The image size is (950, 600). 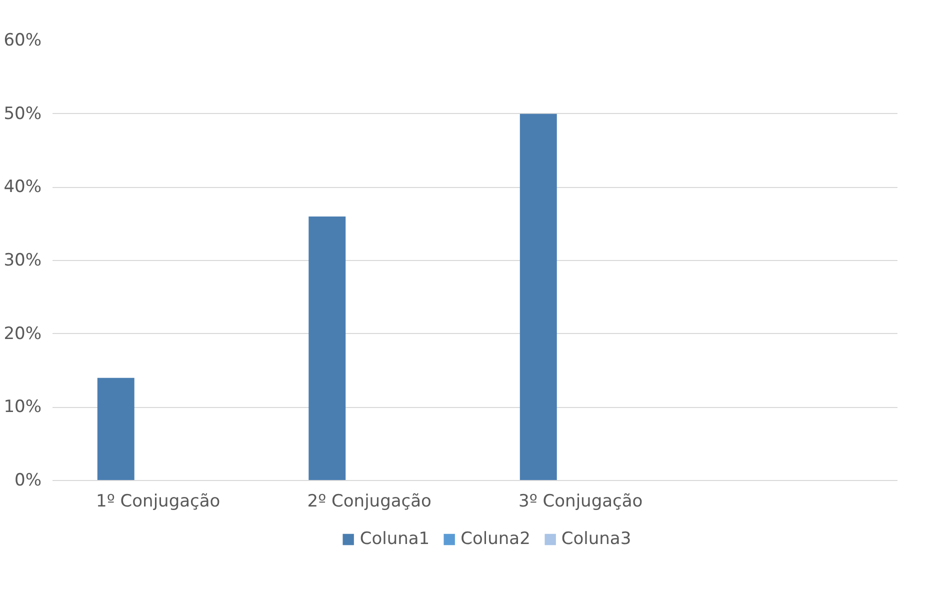 What do you see at coordinates (23, 407) in the screenshot?
I see `y-tick-label: 10%` at bounding box center [23, 407].